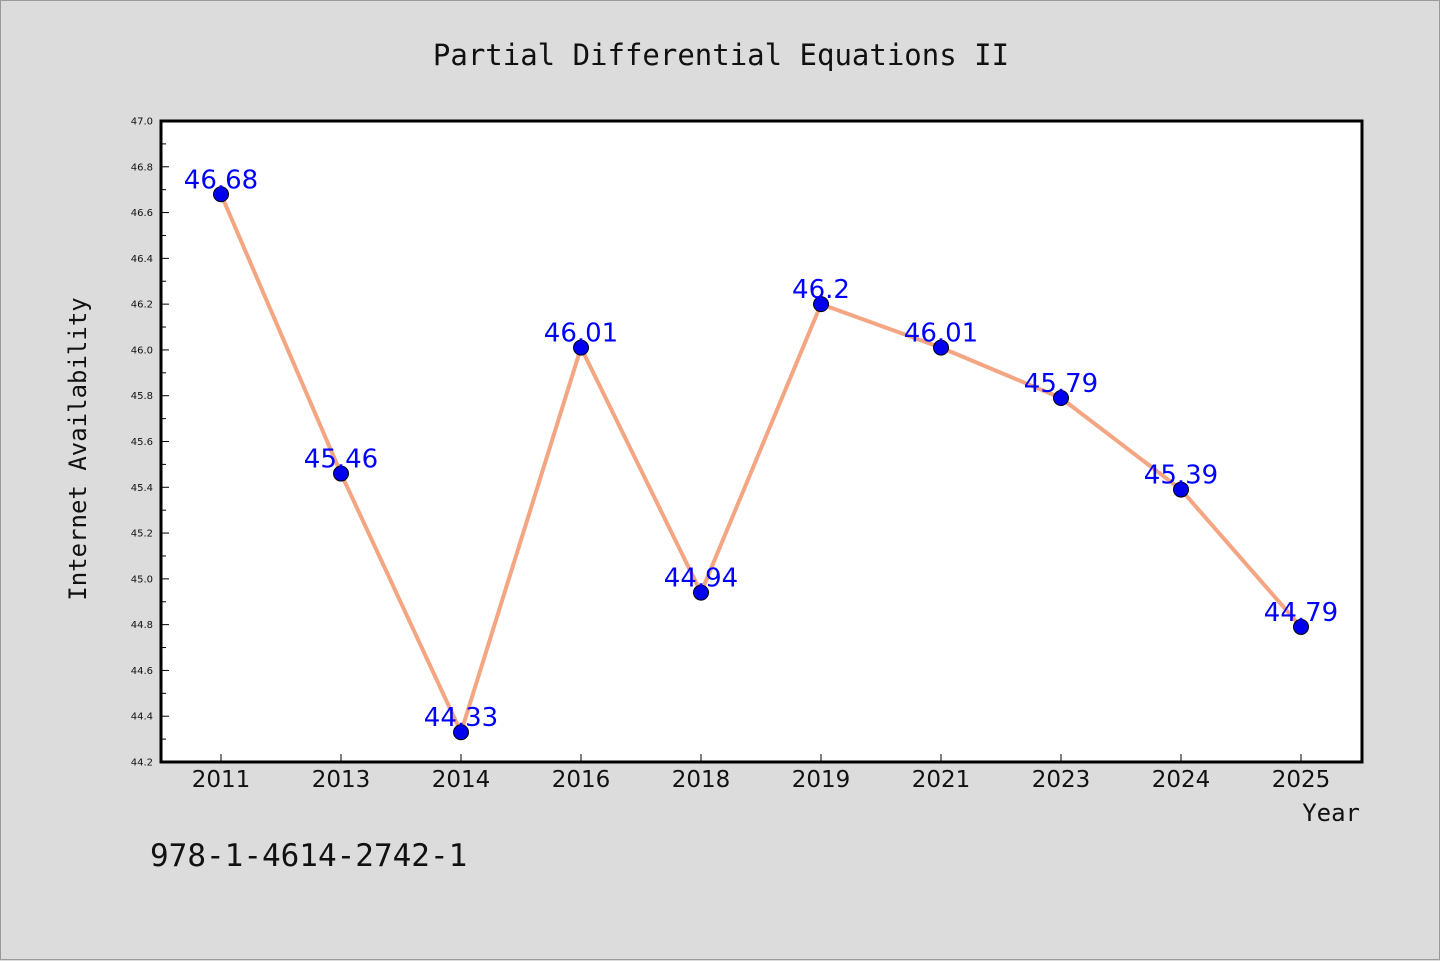 The image size is (1440, 961). I want to click on x-tick-label: 2019, so click(821, 780).